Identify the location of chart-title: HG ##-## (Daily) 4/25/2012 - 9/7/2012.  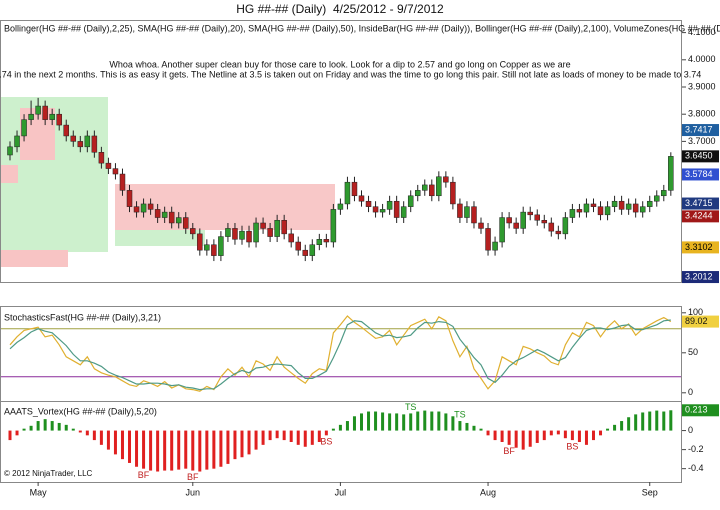
(340, 9).